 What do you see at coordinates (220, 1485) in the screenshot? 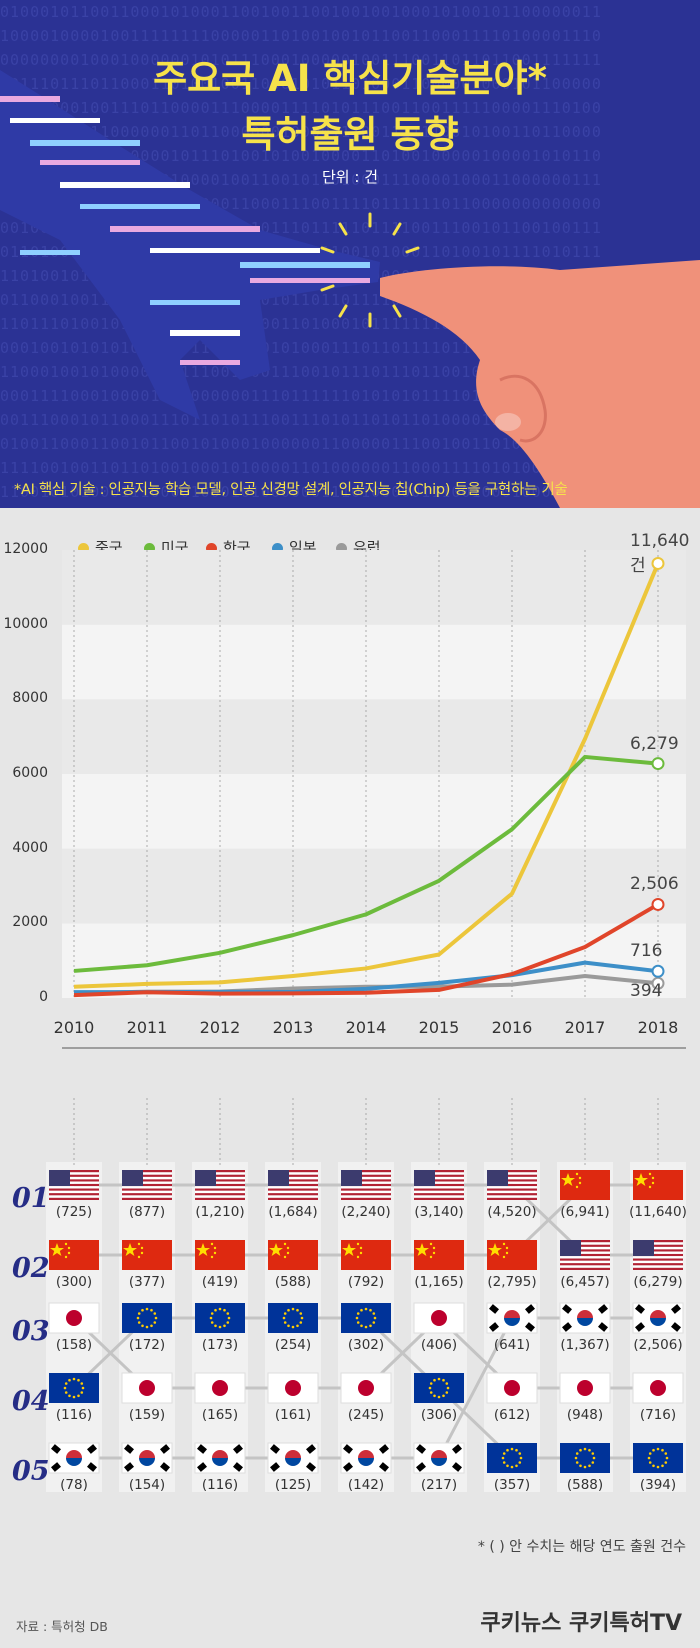
I see `rank-value-label: (116)` at bounding box center [220, 1485].